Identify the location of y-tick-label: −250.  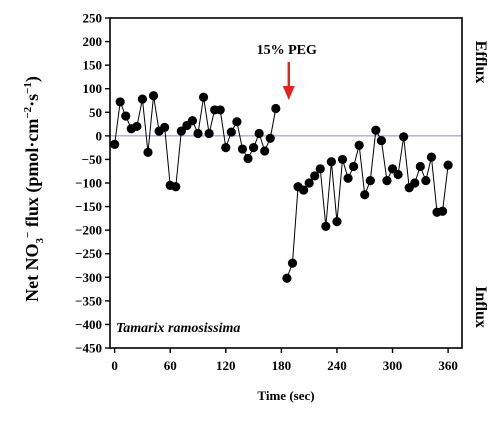
(88, 253).